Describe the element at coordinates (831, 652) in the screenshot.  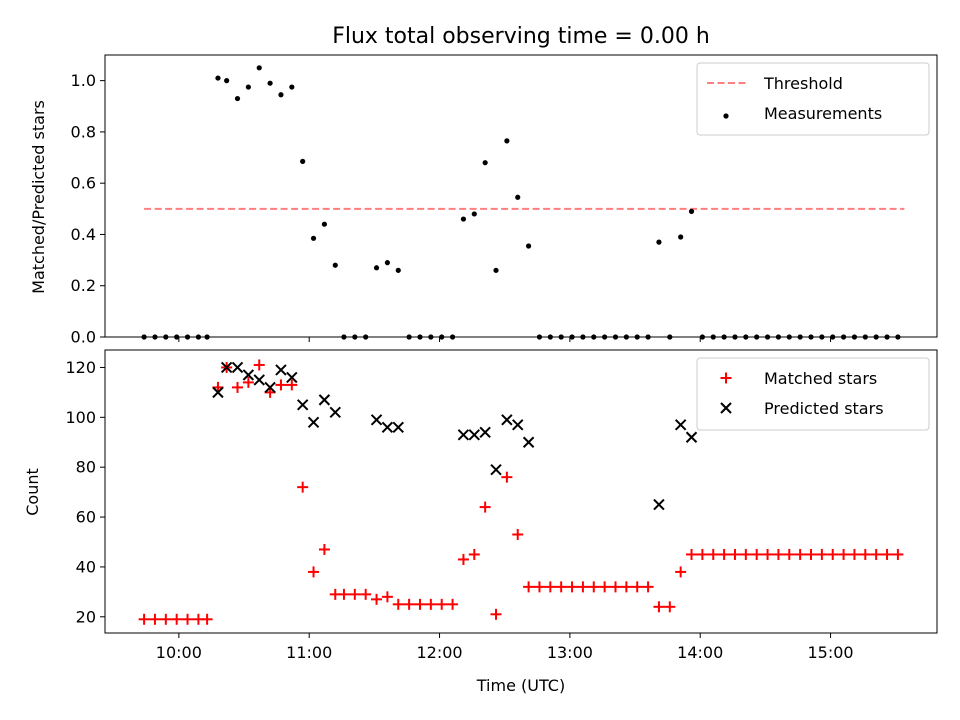
I see `x-tick-label: 15:00` at that location.